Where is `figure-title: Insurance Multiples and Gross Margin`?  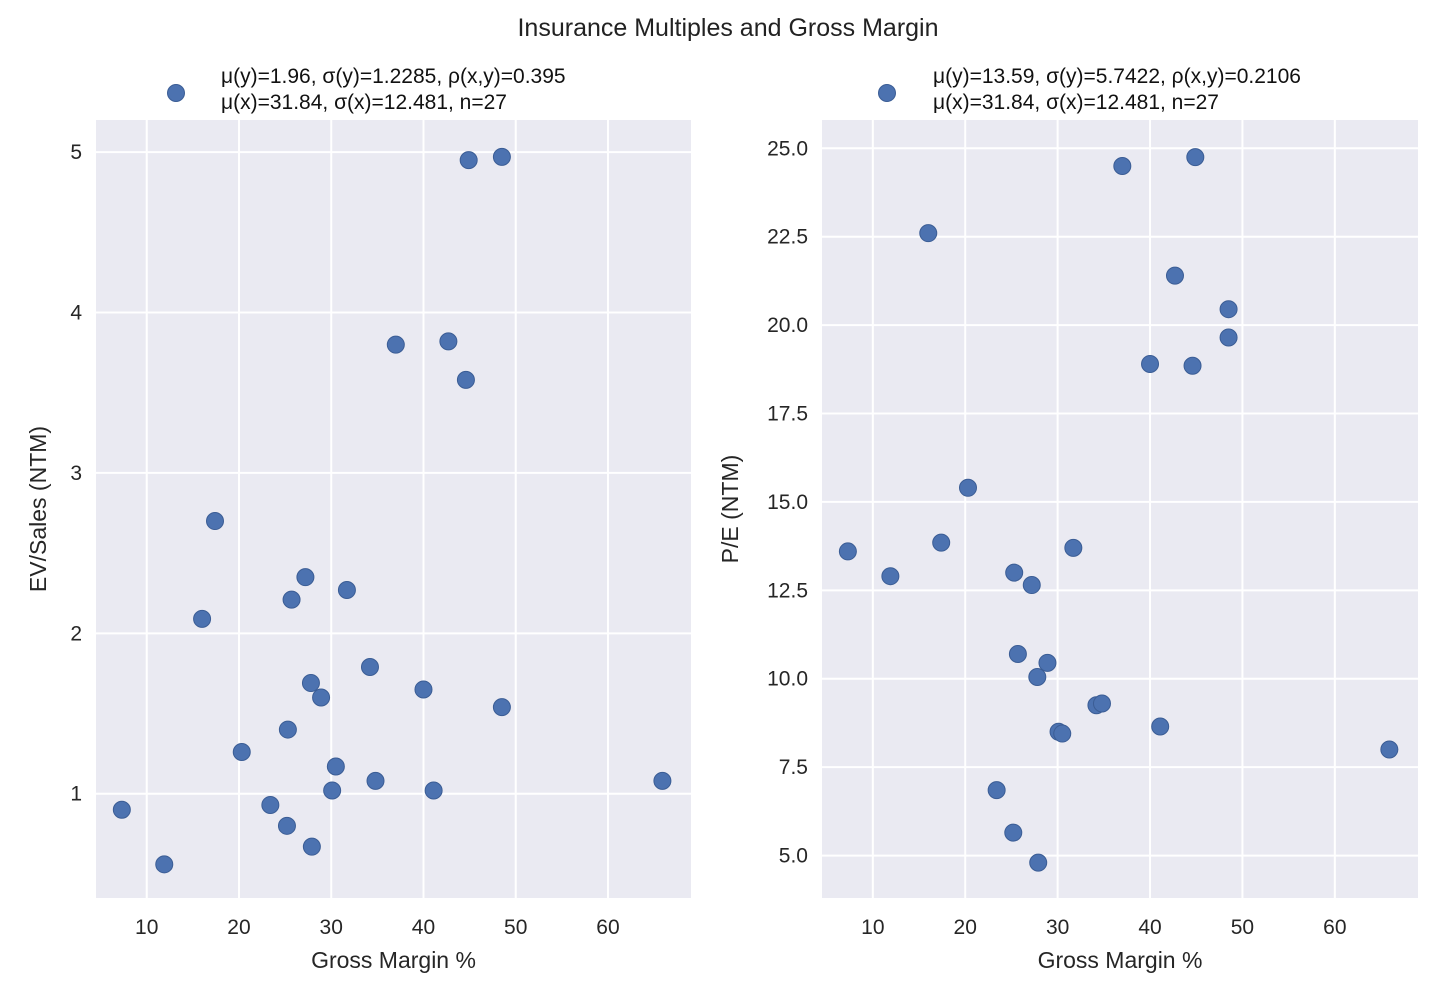 figure-title: Insurance Multiples and Gross Margin is located at coordinates (728, 28).